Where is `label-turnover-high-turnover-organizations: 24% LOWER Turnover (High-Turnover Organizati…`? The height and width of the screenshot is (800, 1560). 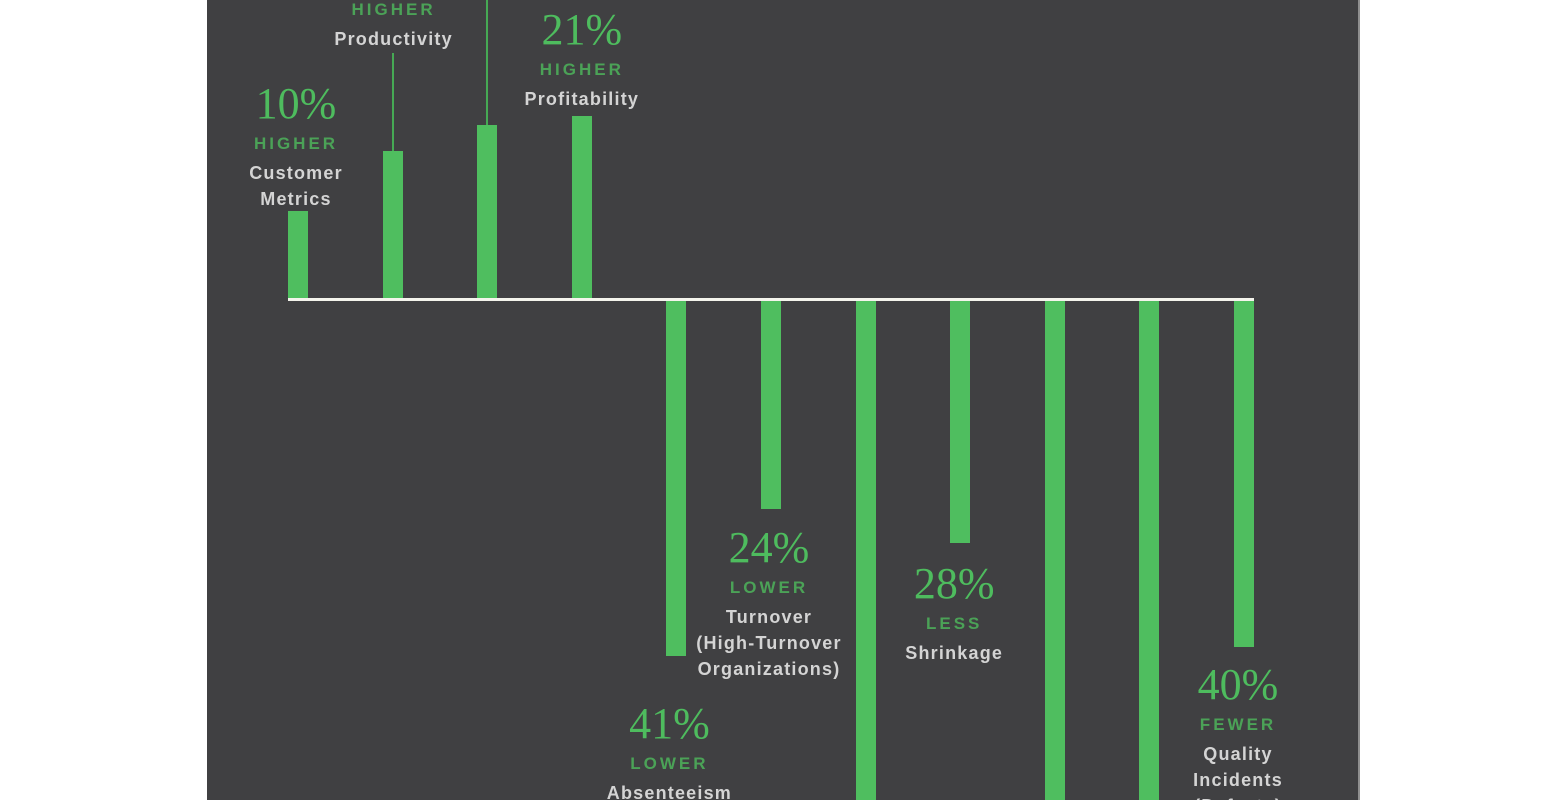 label-turnover-high-turnover-organizations: 24% LOWER Turnover (High-Turnover Organizati… is located at coordinates (768, 603).